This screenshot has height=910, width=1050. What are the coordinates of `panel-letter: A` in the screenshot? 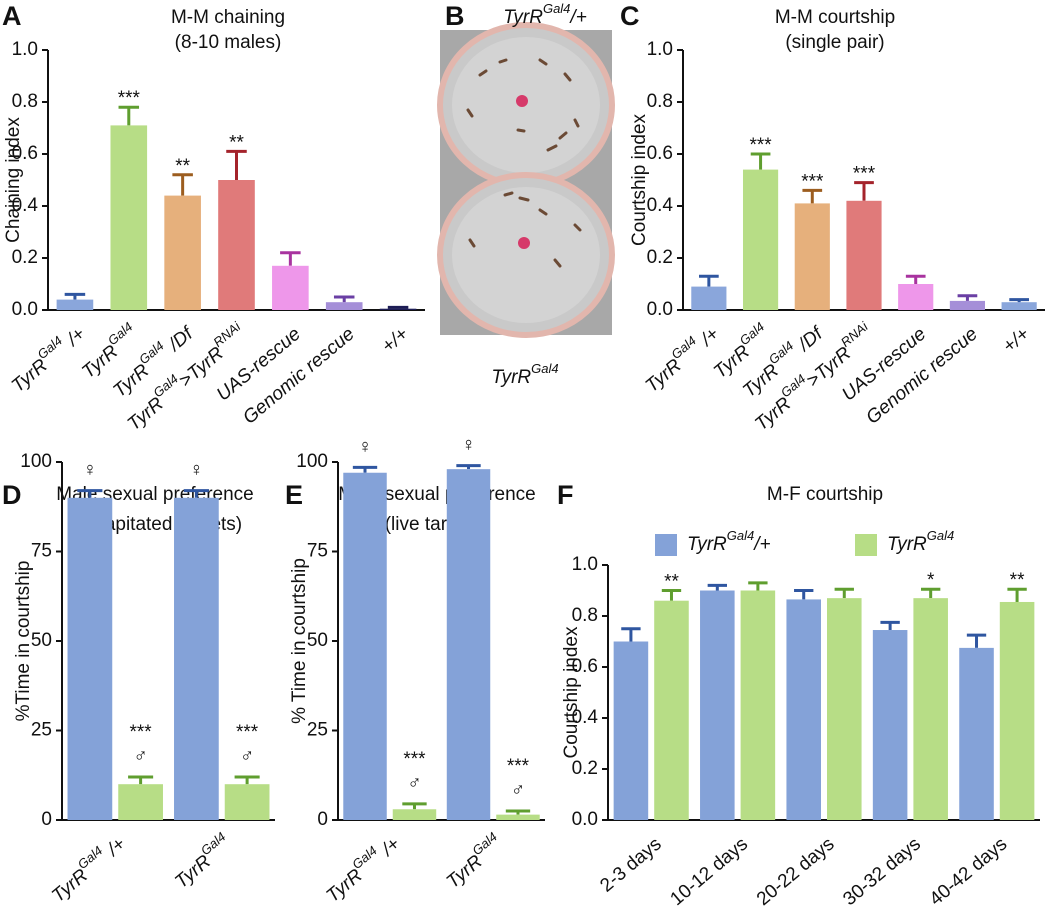 It's located at (12, 16).